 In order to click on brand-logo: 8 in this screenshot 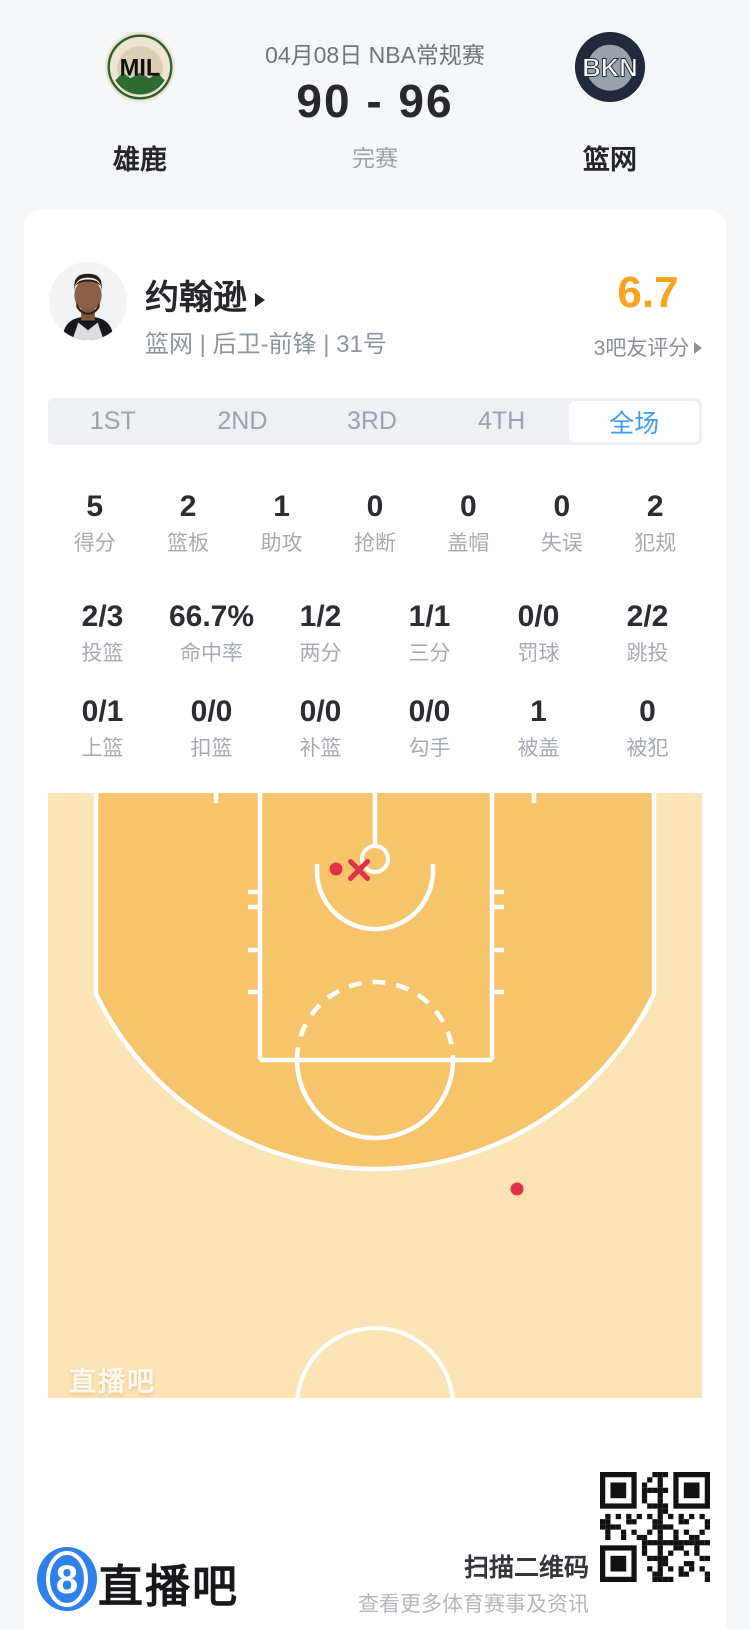, I will do `click(67, 1579)`.